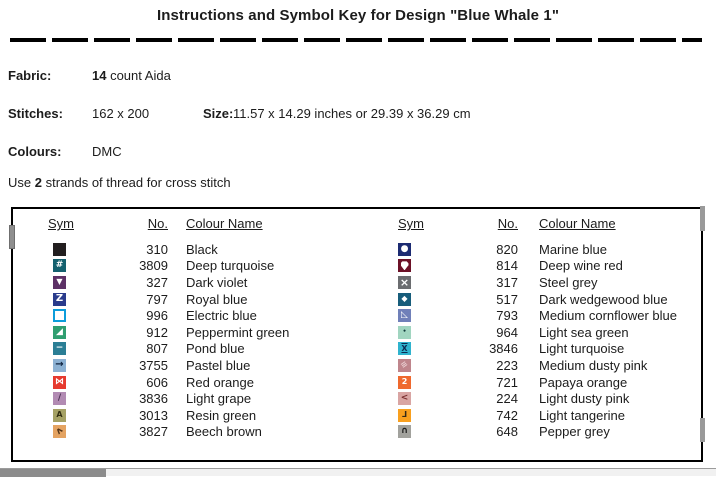 Image resolution: width=716 pixels, height=477 pixels. Describe the element at coordinates (582, 415) in the screenshot. I see `colour-name: Light tangerine` at that location.